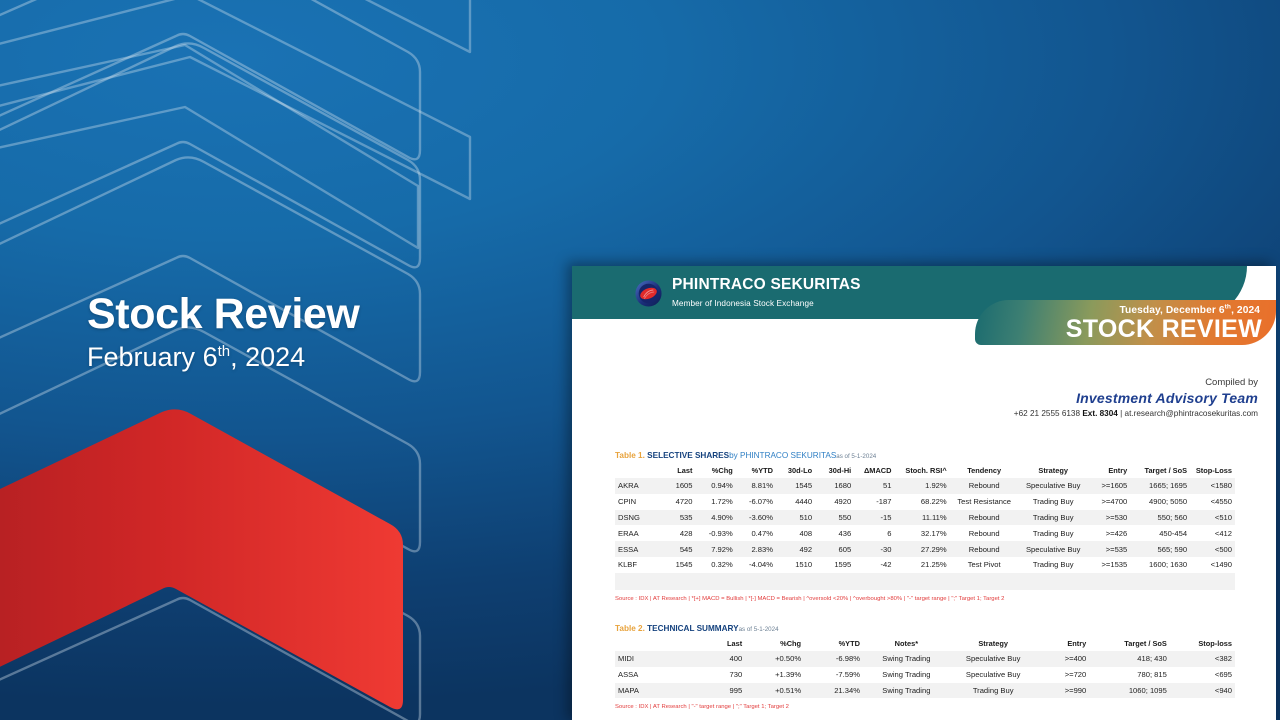 Image resolution: width=1280 pixels, height=720 pixels. What do you see at coordinates (758, 629) in the screenshot?
I see `table2-asof: as of 5-1-2024` at bounding box center [758, 629].